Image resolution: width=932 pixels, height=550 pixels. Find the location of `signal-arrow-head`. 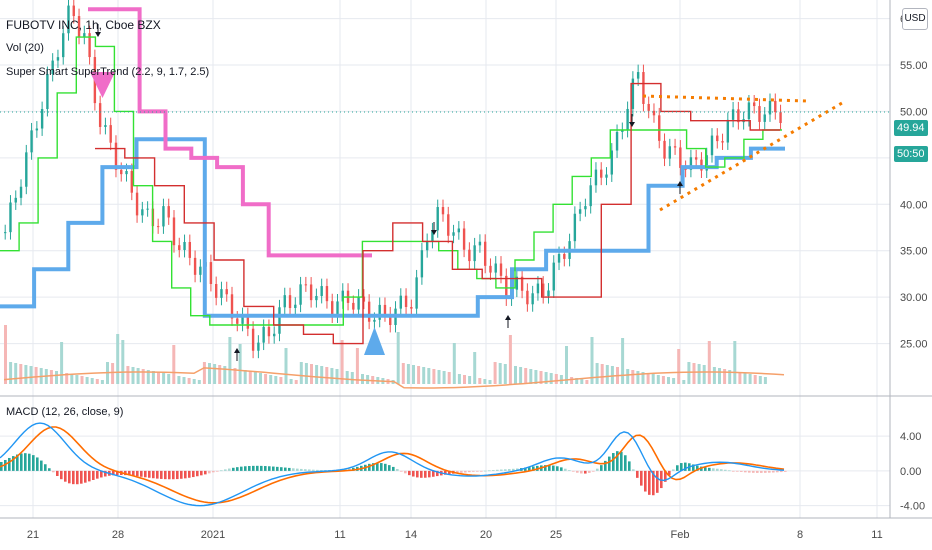

signal-arrow-head is located at coordinates (434, 232).